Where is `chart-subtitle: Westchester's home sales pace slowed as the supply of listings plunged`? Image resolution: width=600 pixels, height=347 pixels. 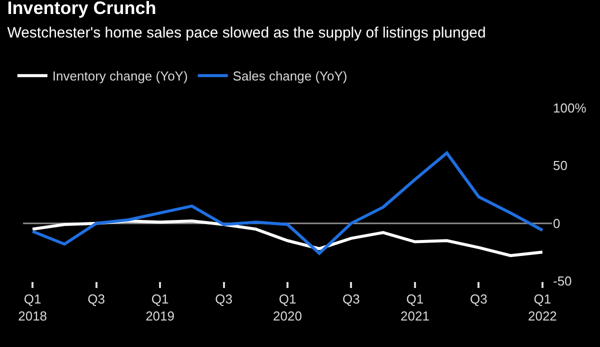
chart-subtitle: Westchester's home sales pace slowed as the supply of listings plunged is located at coordinates (246, 33).